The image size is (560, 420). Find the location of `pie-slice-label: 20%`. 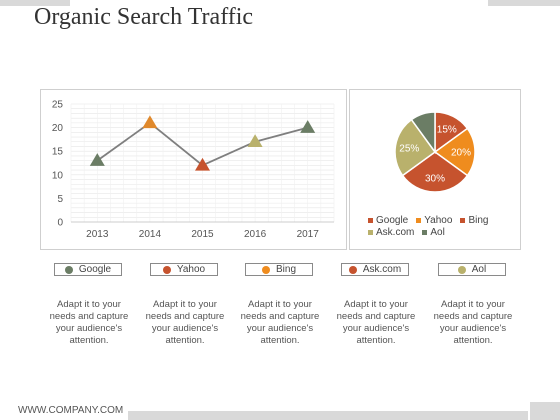

pie-slice-label: 20% is located at coordinates (461, 153).